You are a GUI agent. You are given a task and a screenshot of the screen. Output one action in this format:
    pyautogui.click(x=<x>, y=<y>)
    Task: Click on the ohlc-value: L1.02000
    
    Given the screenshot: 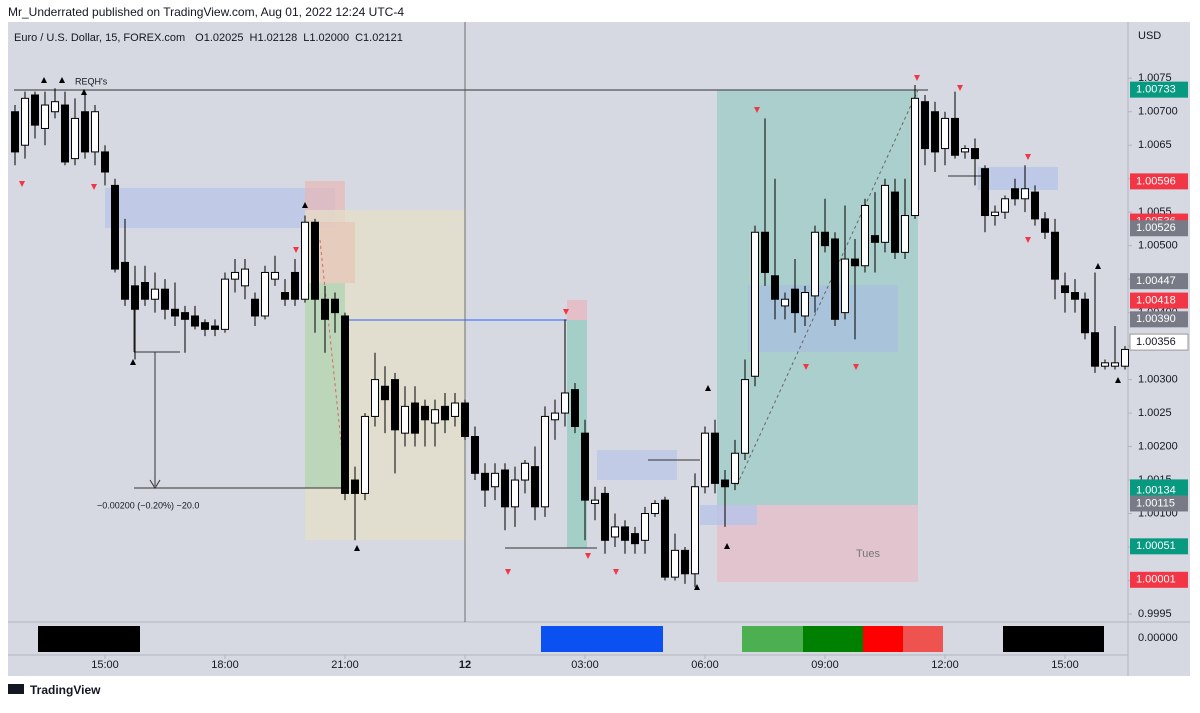 What is the action you would take?
    pyautogui.click(x=326, y=38)
    